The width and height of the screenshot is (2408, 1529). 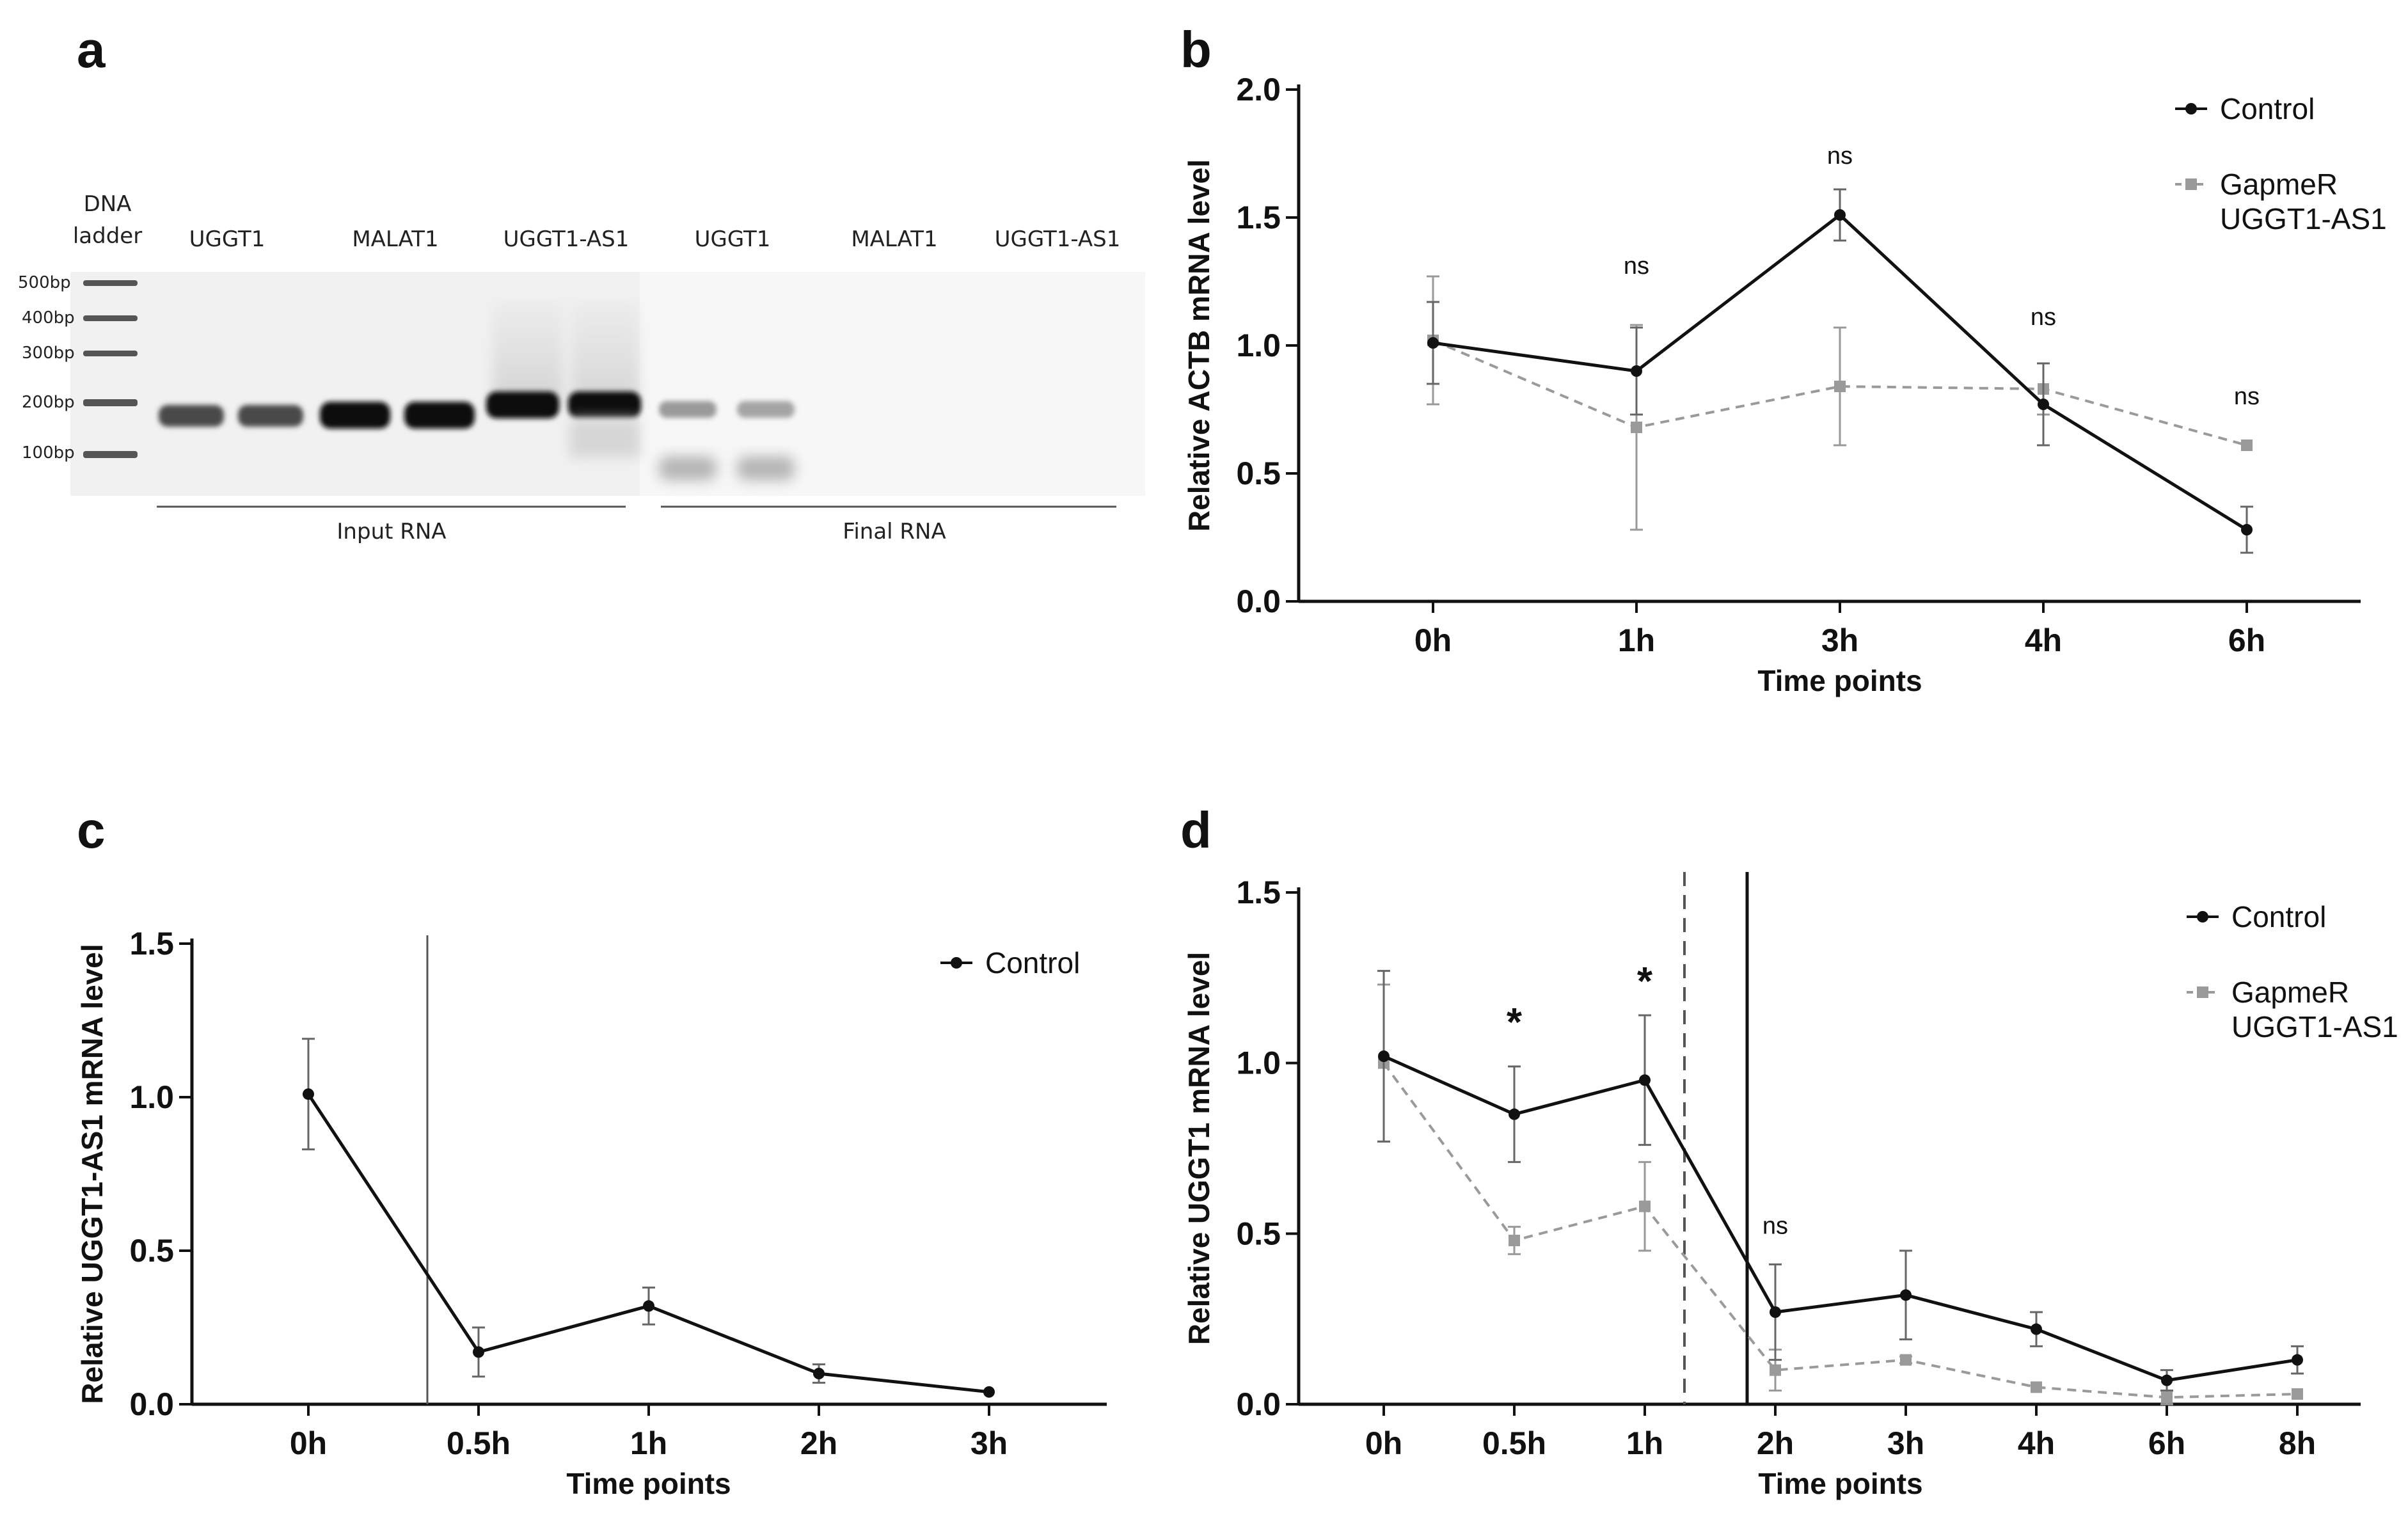 What do you see at coordinates (1775, 1443) in the screenshot?
I see `x-tick-label: 2h` at bounding box center [1775, 1443].